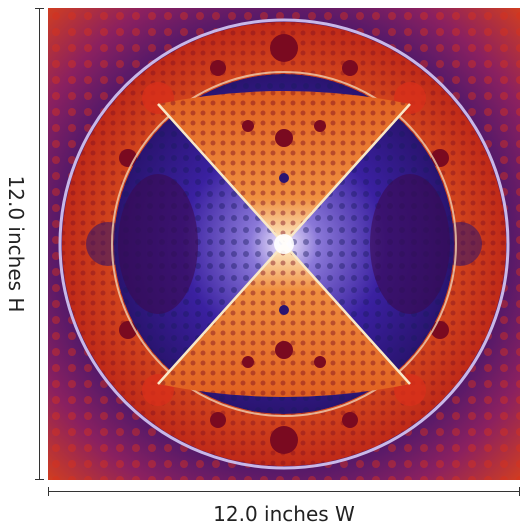 The height and width of the screenshot is (530, 530). What do you see at coordinates (39, 244) in the screenshot?
I see `height-dimension-line` at bounding box center [39, 244].